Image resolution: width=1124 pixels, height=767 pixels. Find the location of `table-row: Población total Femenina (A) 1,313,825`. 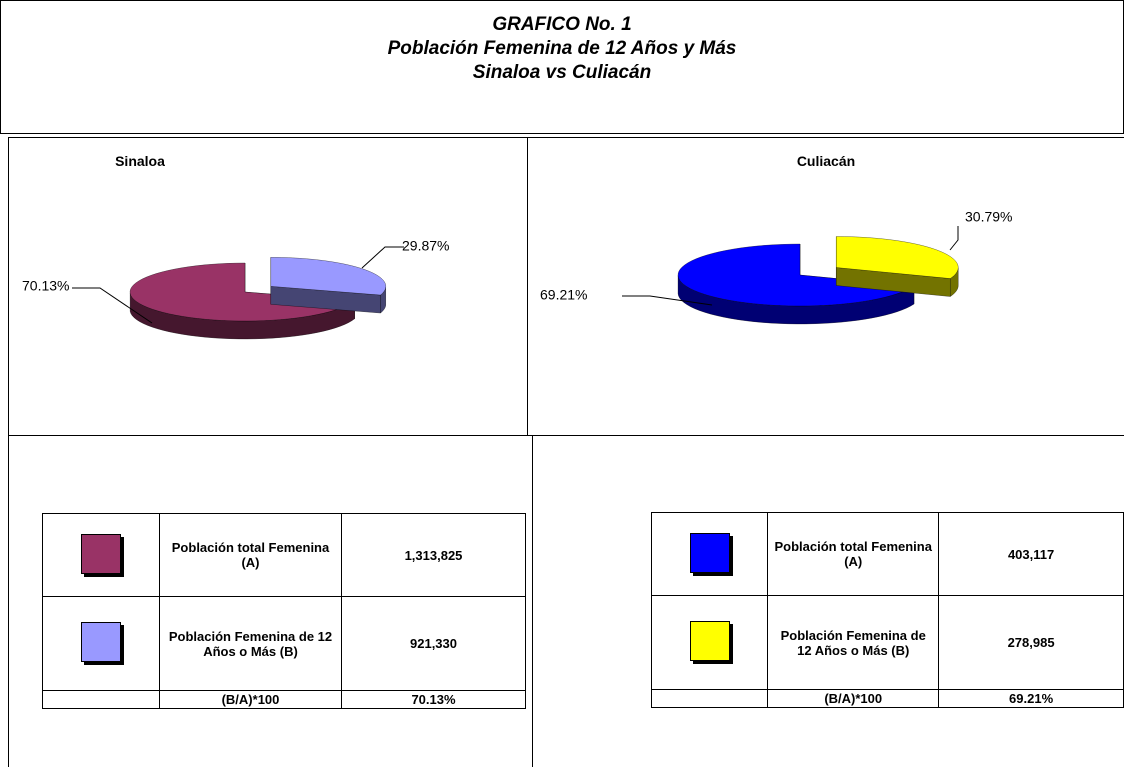

table-row: Población total Femenina (A) 1,313,825 is located at coordinates (284, 555).